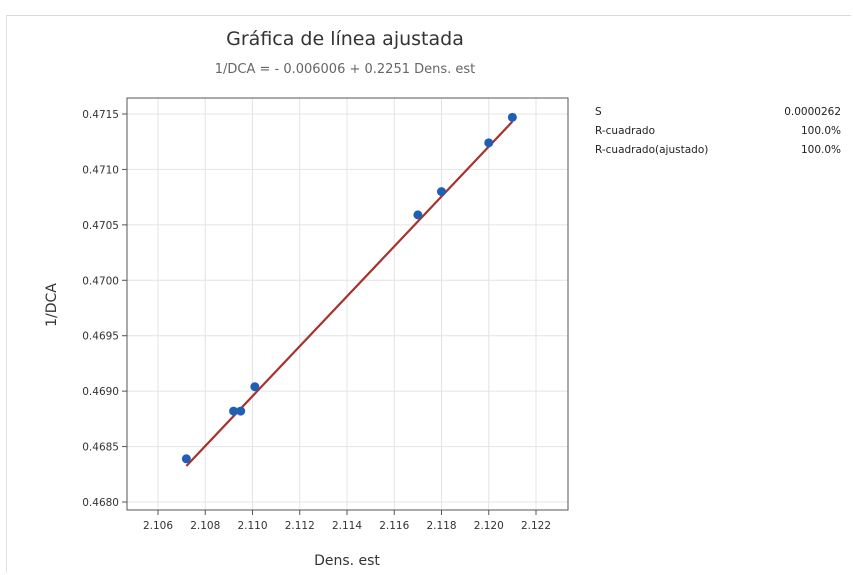 The image size is (853, 575). I want to click on x-axis-label: Dens. est, so click(347, 561).